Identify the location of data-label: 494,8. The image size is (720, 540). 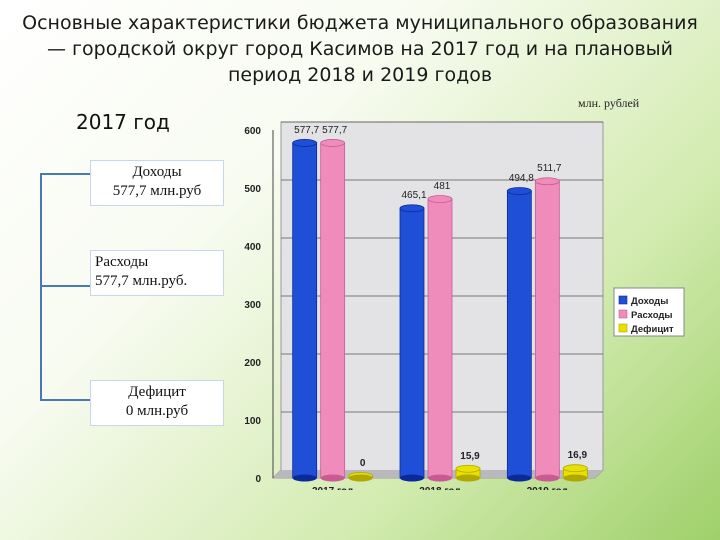
(521, 178).